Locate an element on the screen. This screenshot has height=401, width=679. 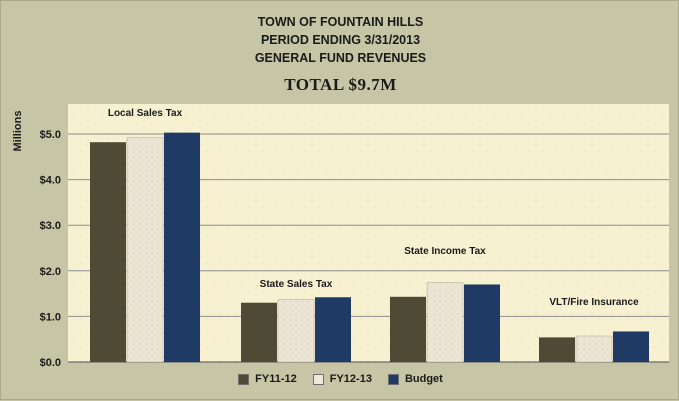
y-tick-label-1: $1.0 is located at coordinates (50, 317).